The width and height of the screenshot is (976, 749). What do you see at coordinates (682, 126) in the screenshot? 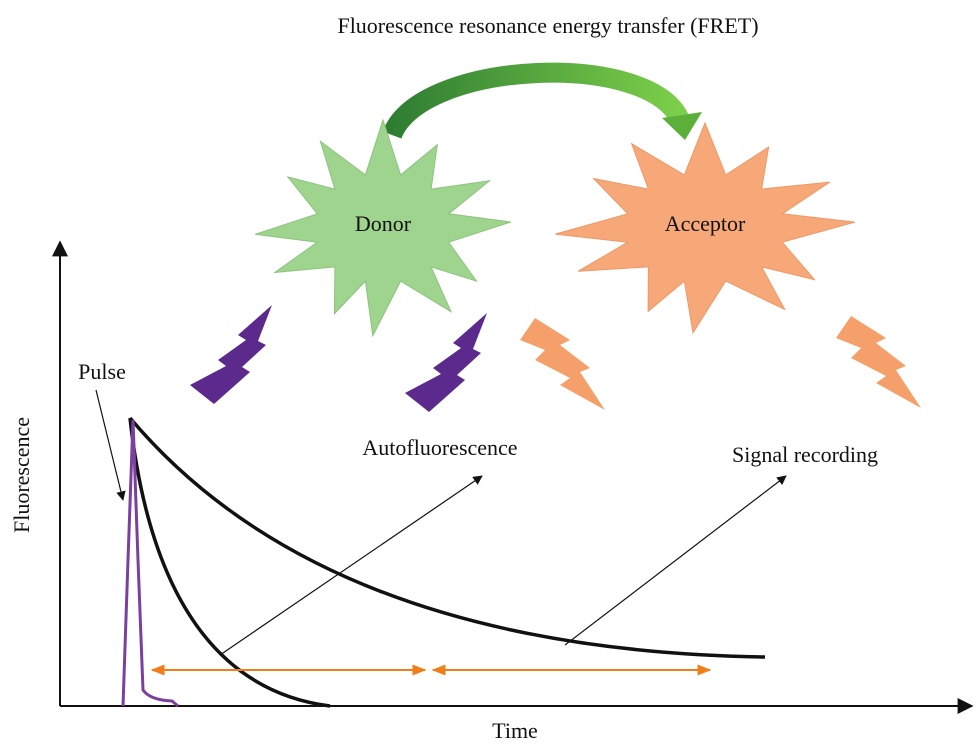
I see `transfer-arrowhead` at bounding box center [682, 126].